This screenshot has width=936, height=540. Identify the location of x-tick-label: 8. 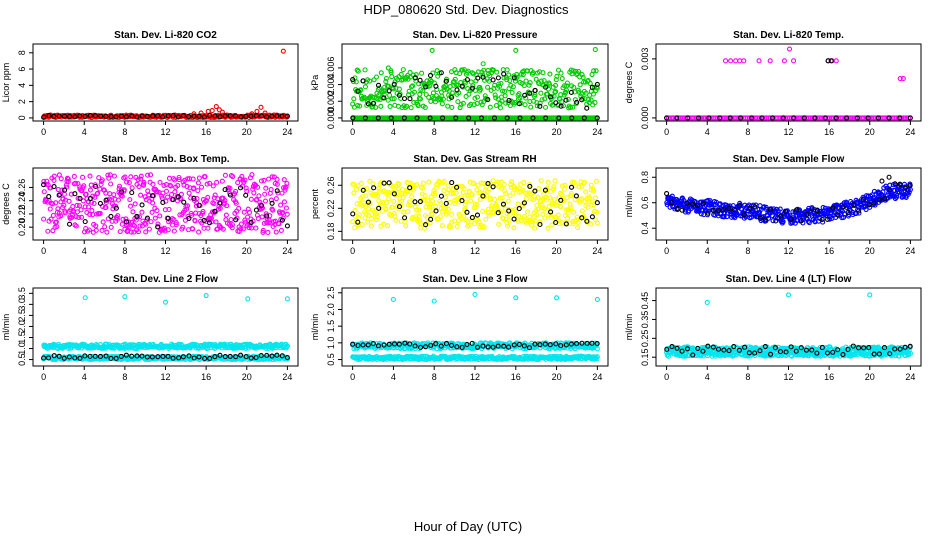
(434, 377).